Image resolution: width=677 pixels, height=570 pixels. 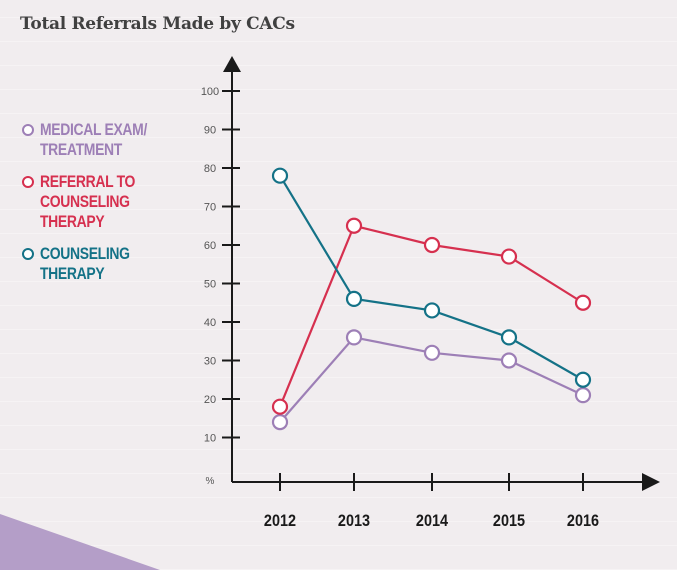 I want to click on y-tick-label-30: 30, so click(x=210, y=362).